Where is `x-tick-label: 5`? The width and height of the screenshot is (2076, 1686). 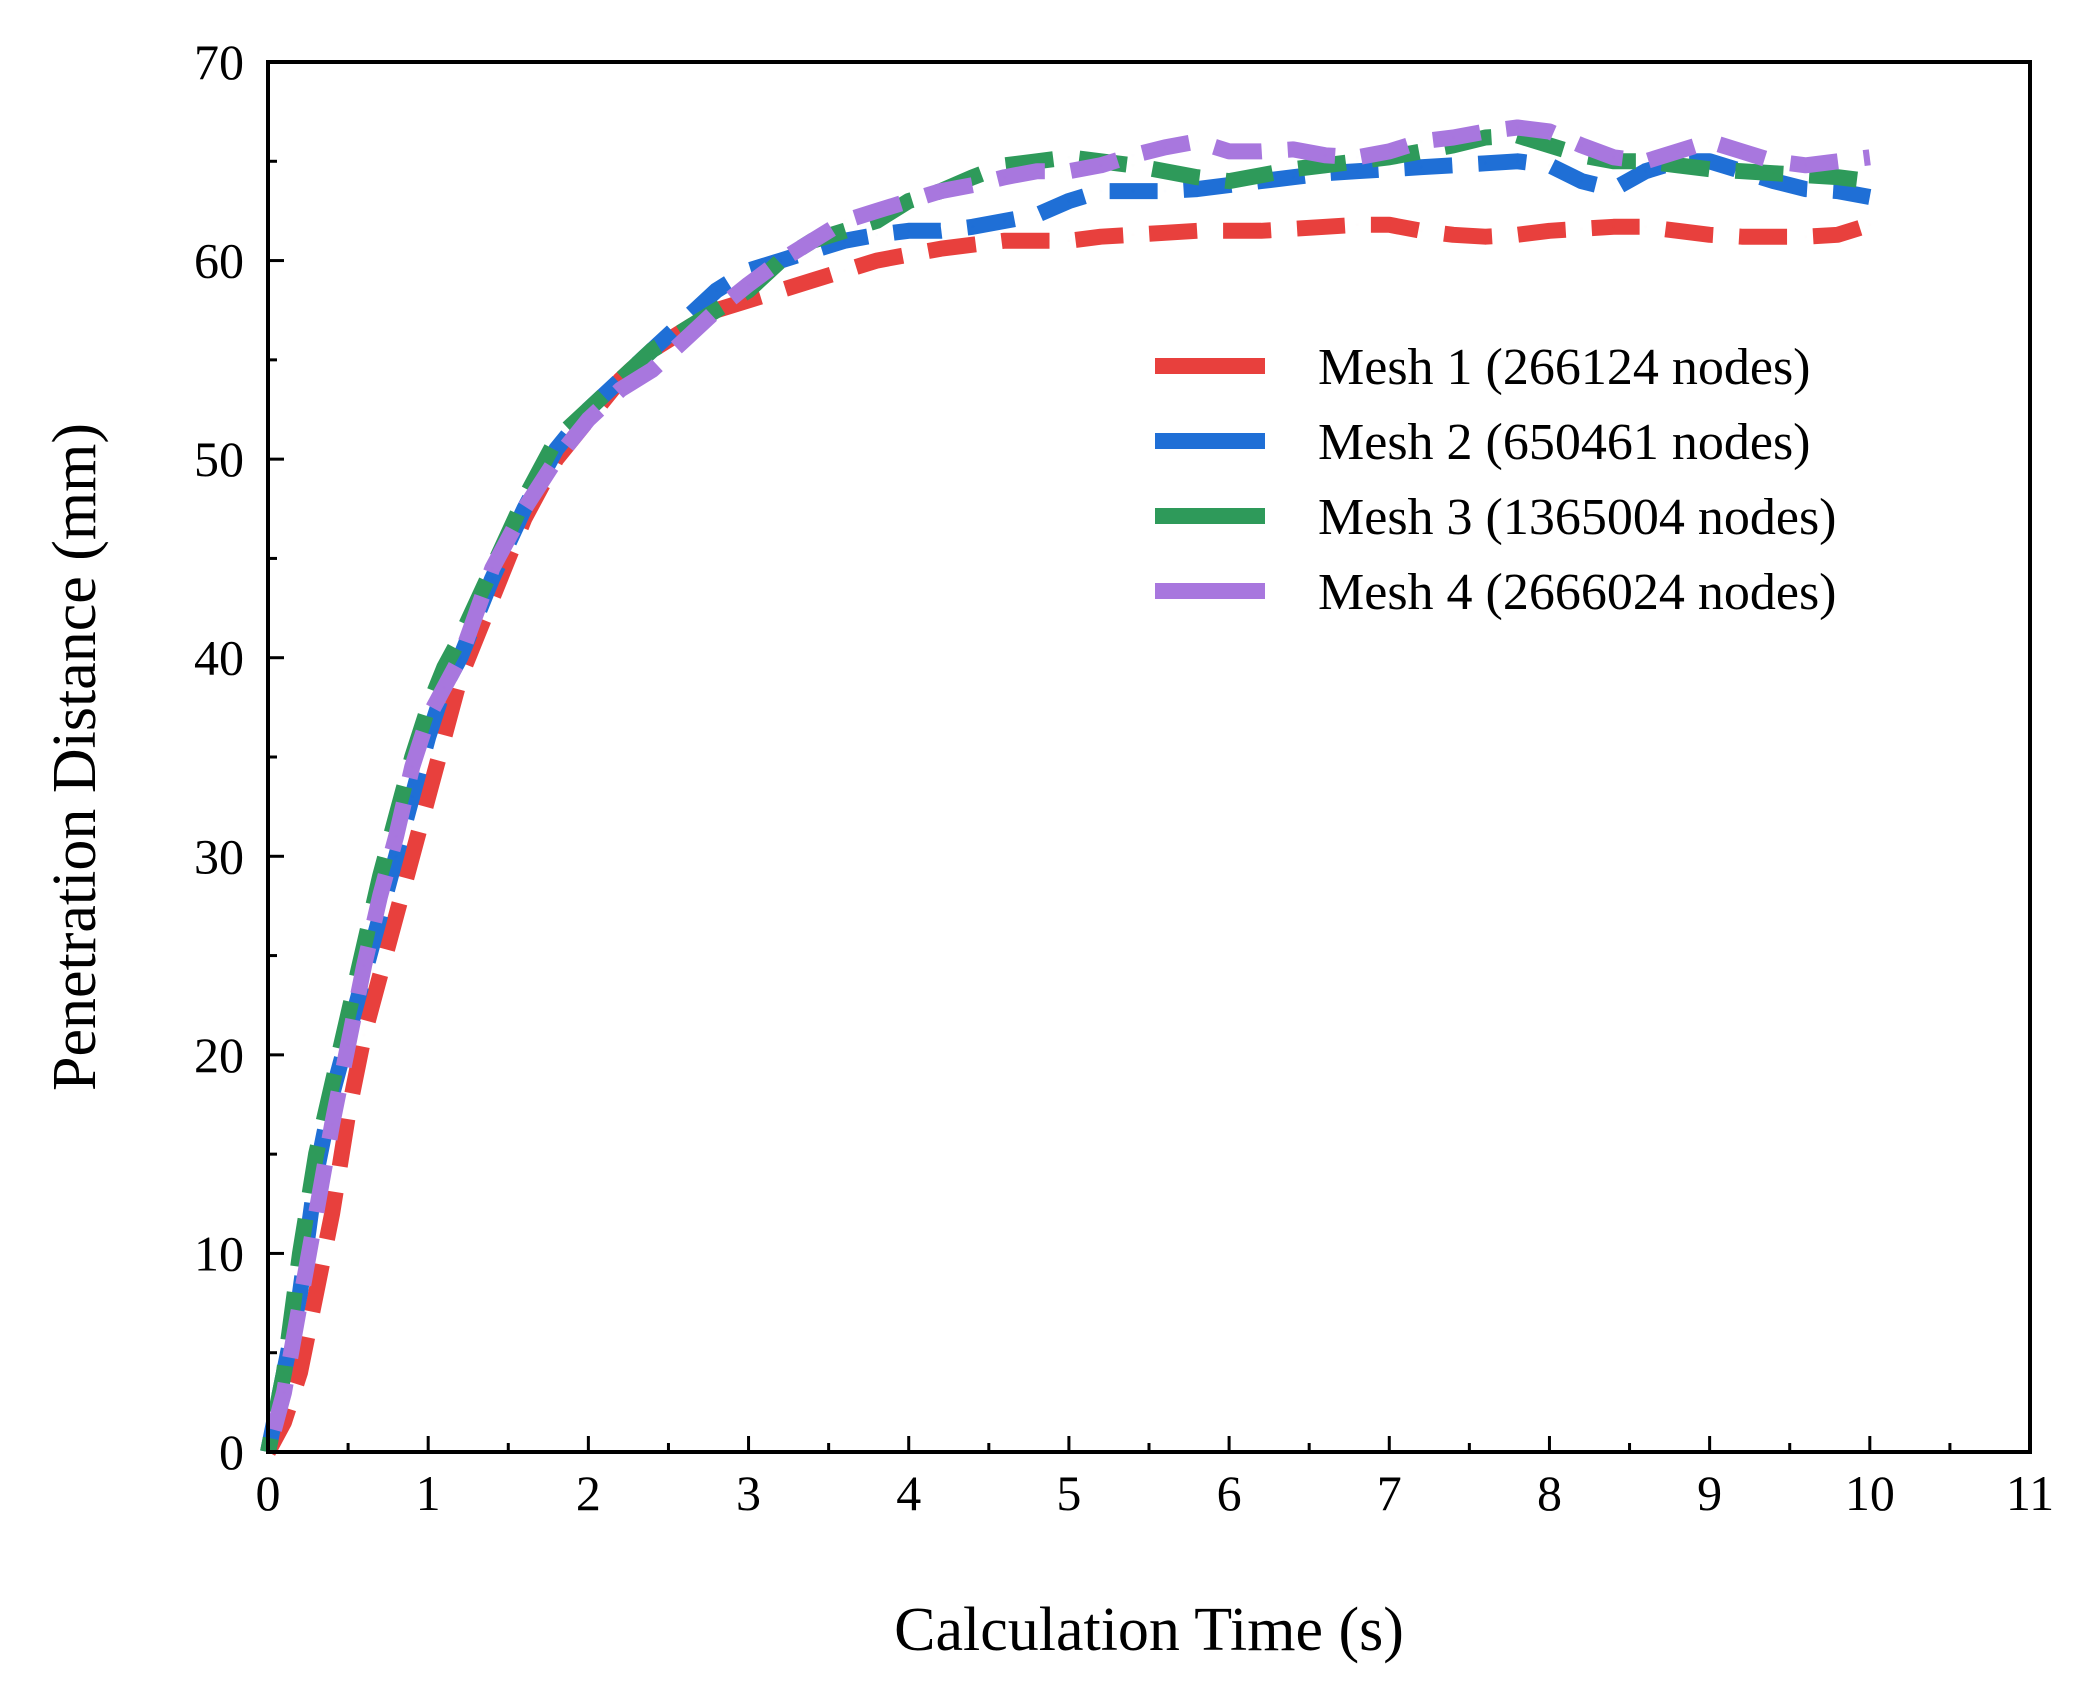 x-tick-label: 5 is located at coordinates (1068, 1493).